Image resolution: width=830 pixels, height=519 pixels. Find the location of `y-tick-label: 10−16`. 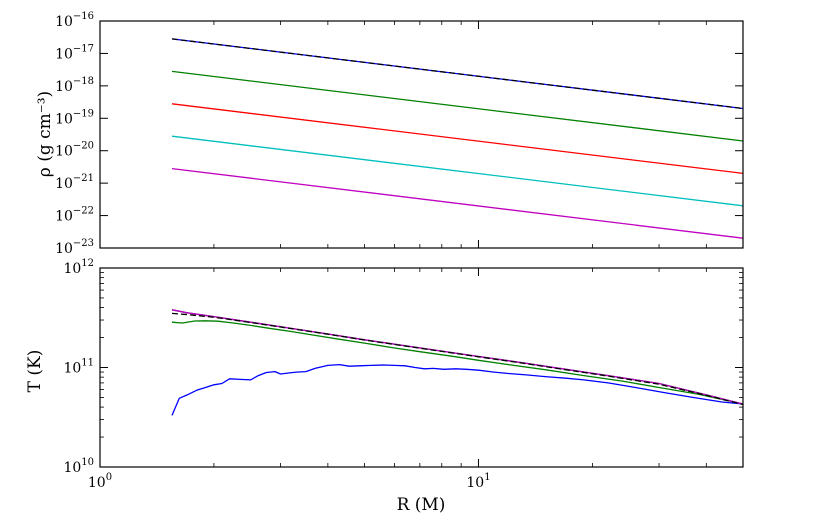

y-tick-label: 10−16 is located at coordinates (74, 20).